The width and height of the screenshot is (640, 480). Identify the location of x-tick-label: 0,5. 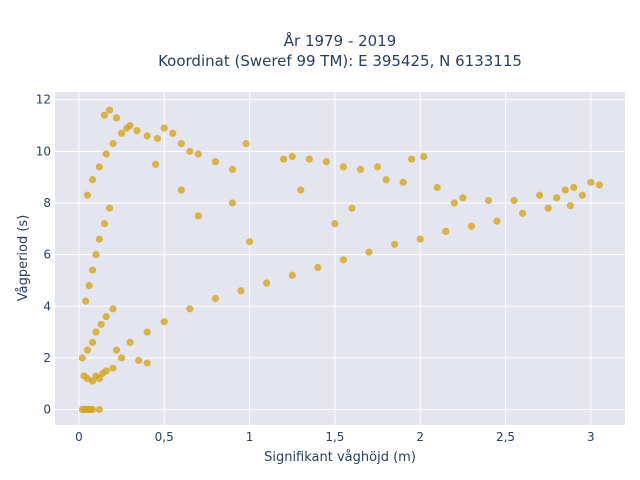
(164, 437).